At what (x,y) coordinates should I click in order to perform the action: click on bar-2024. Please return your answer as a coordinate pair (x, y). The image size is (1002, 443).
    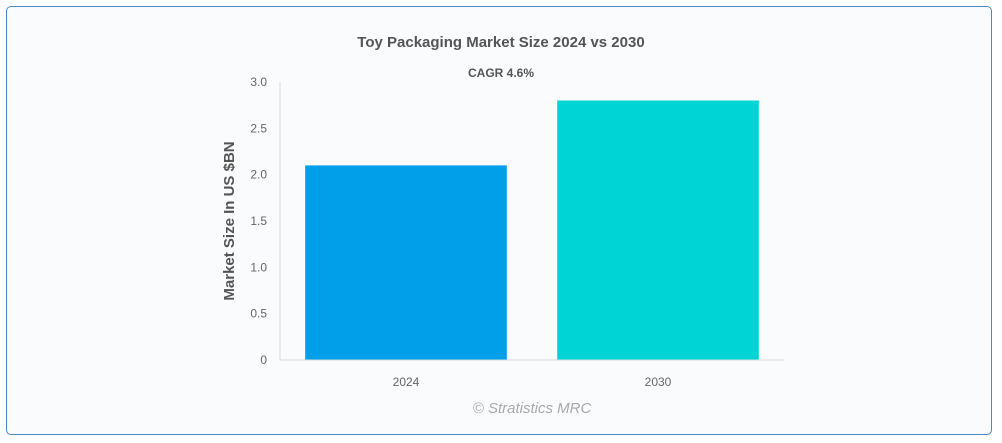
    Looking at the image, I should click on (406, 262).